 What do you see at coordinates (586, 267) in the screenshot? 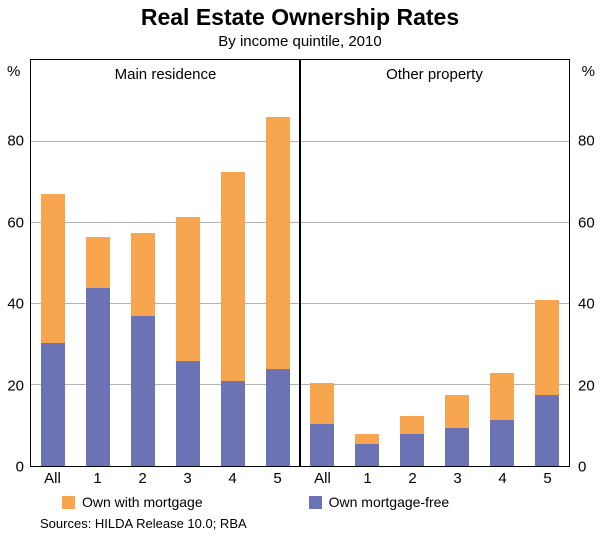
I see `y-axis-right: % 0 20 40 60 80` at bounding box center [586, 267].